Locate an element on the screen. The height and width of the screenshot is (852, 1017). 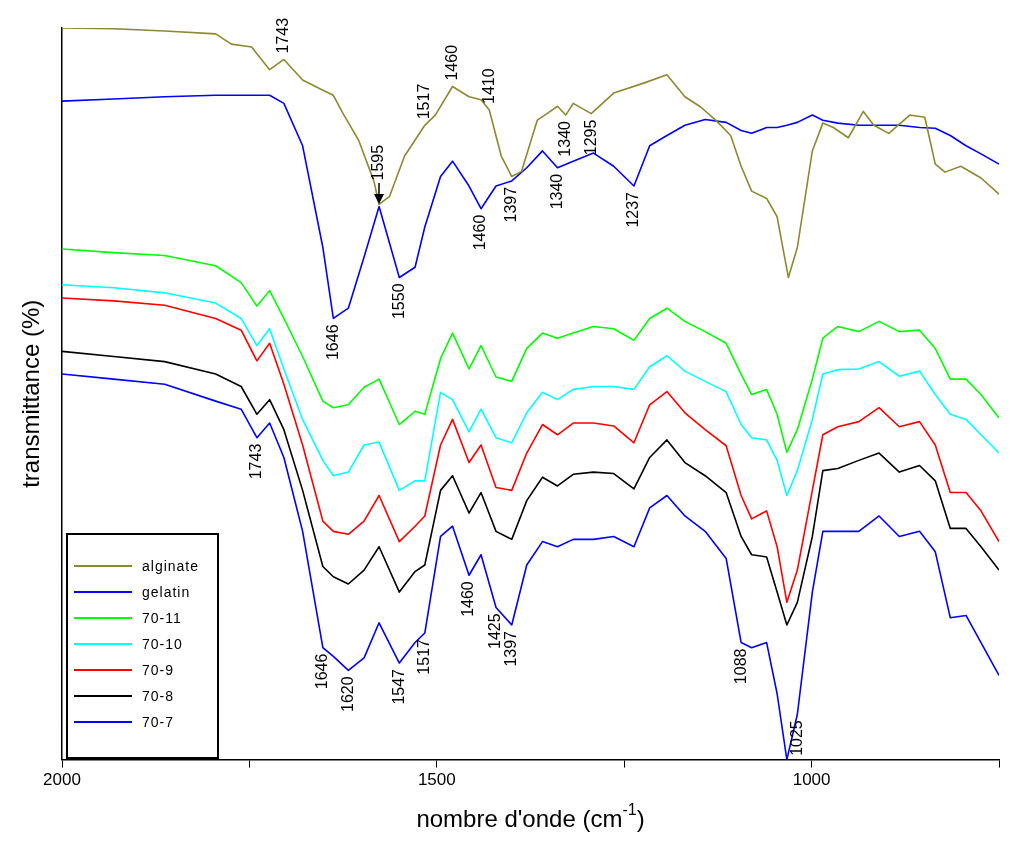
legend-label: alginate is located at coordinates (171, 565).